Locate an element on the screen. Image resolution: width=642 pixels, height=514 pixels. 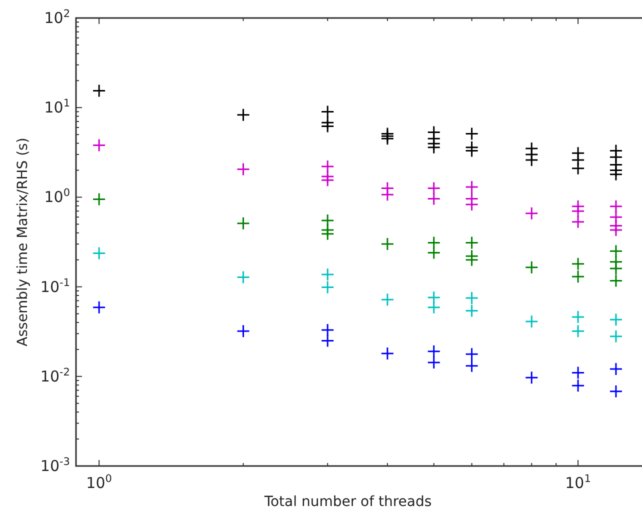
y-tick-label: 10$^{1}$ is located at coordinates (57, 107).